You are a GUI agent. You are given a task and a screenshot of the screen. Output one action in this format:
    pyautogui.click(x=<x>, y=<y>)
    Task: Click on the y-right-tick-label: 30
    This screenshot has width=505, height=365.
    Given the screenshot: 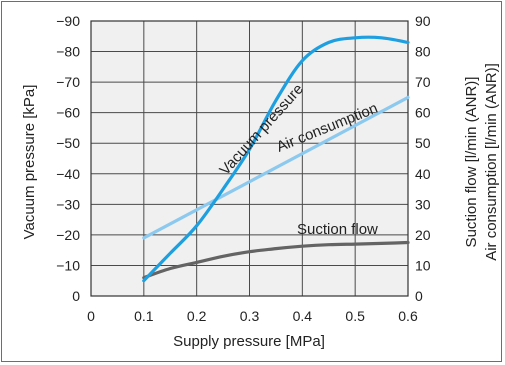 What is the action you would take?
    pyautogui.click(x=423, y=204)
    